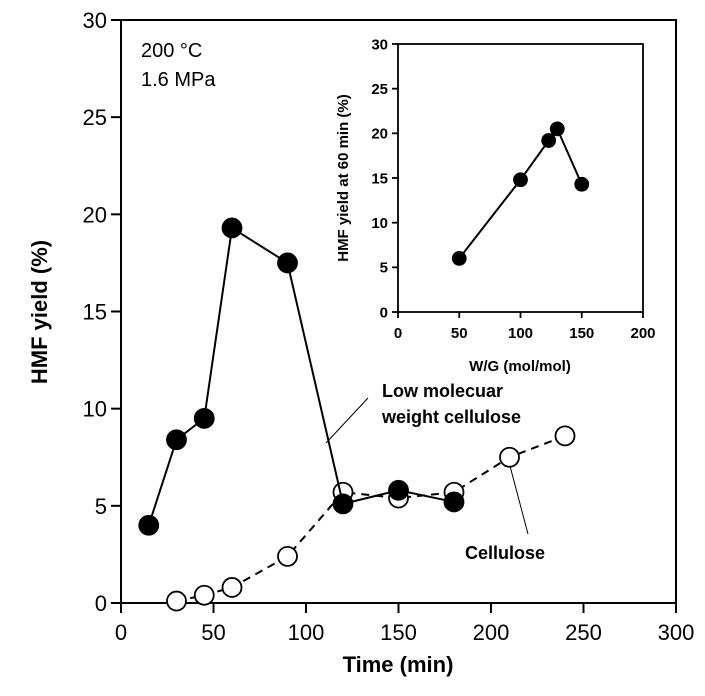  What do you see at coordinates (491, 632) in the screenshot?
I see `main-x-tick-label: 200` at bounding box center [491, 632].